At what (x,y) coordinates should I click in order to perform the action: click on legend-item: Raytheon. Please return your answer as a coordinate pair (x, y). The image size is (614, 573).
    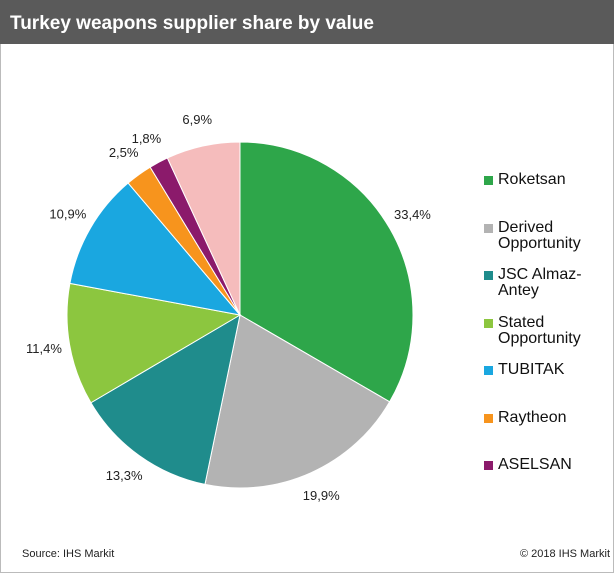
    Looking at the image, I should click on (548, 417).